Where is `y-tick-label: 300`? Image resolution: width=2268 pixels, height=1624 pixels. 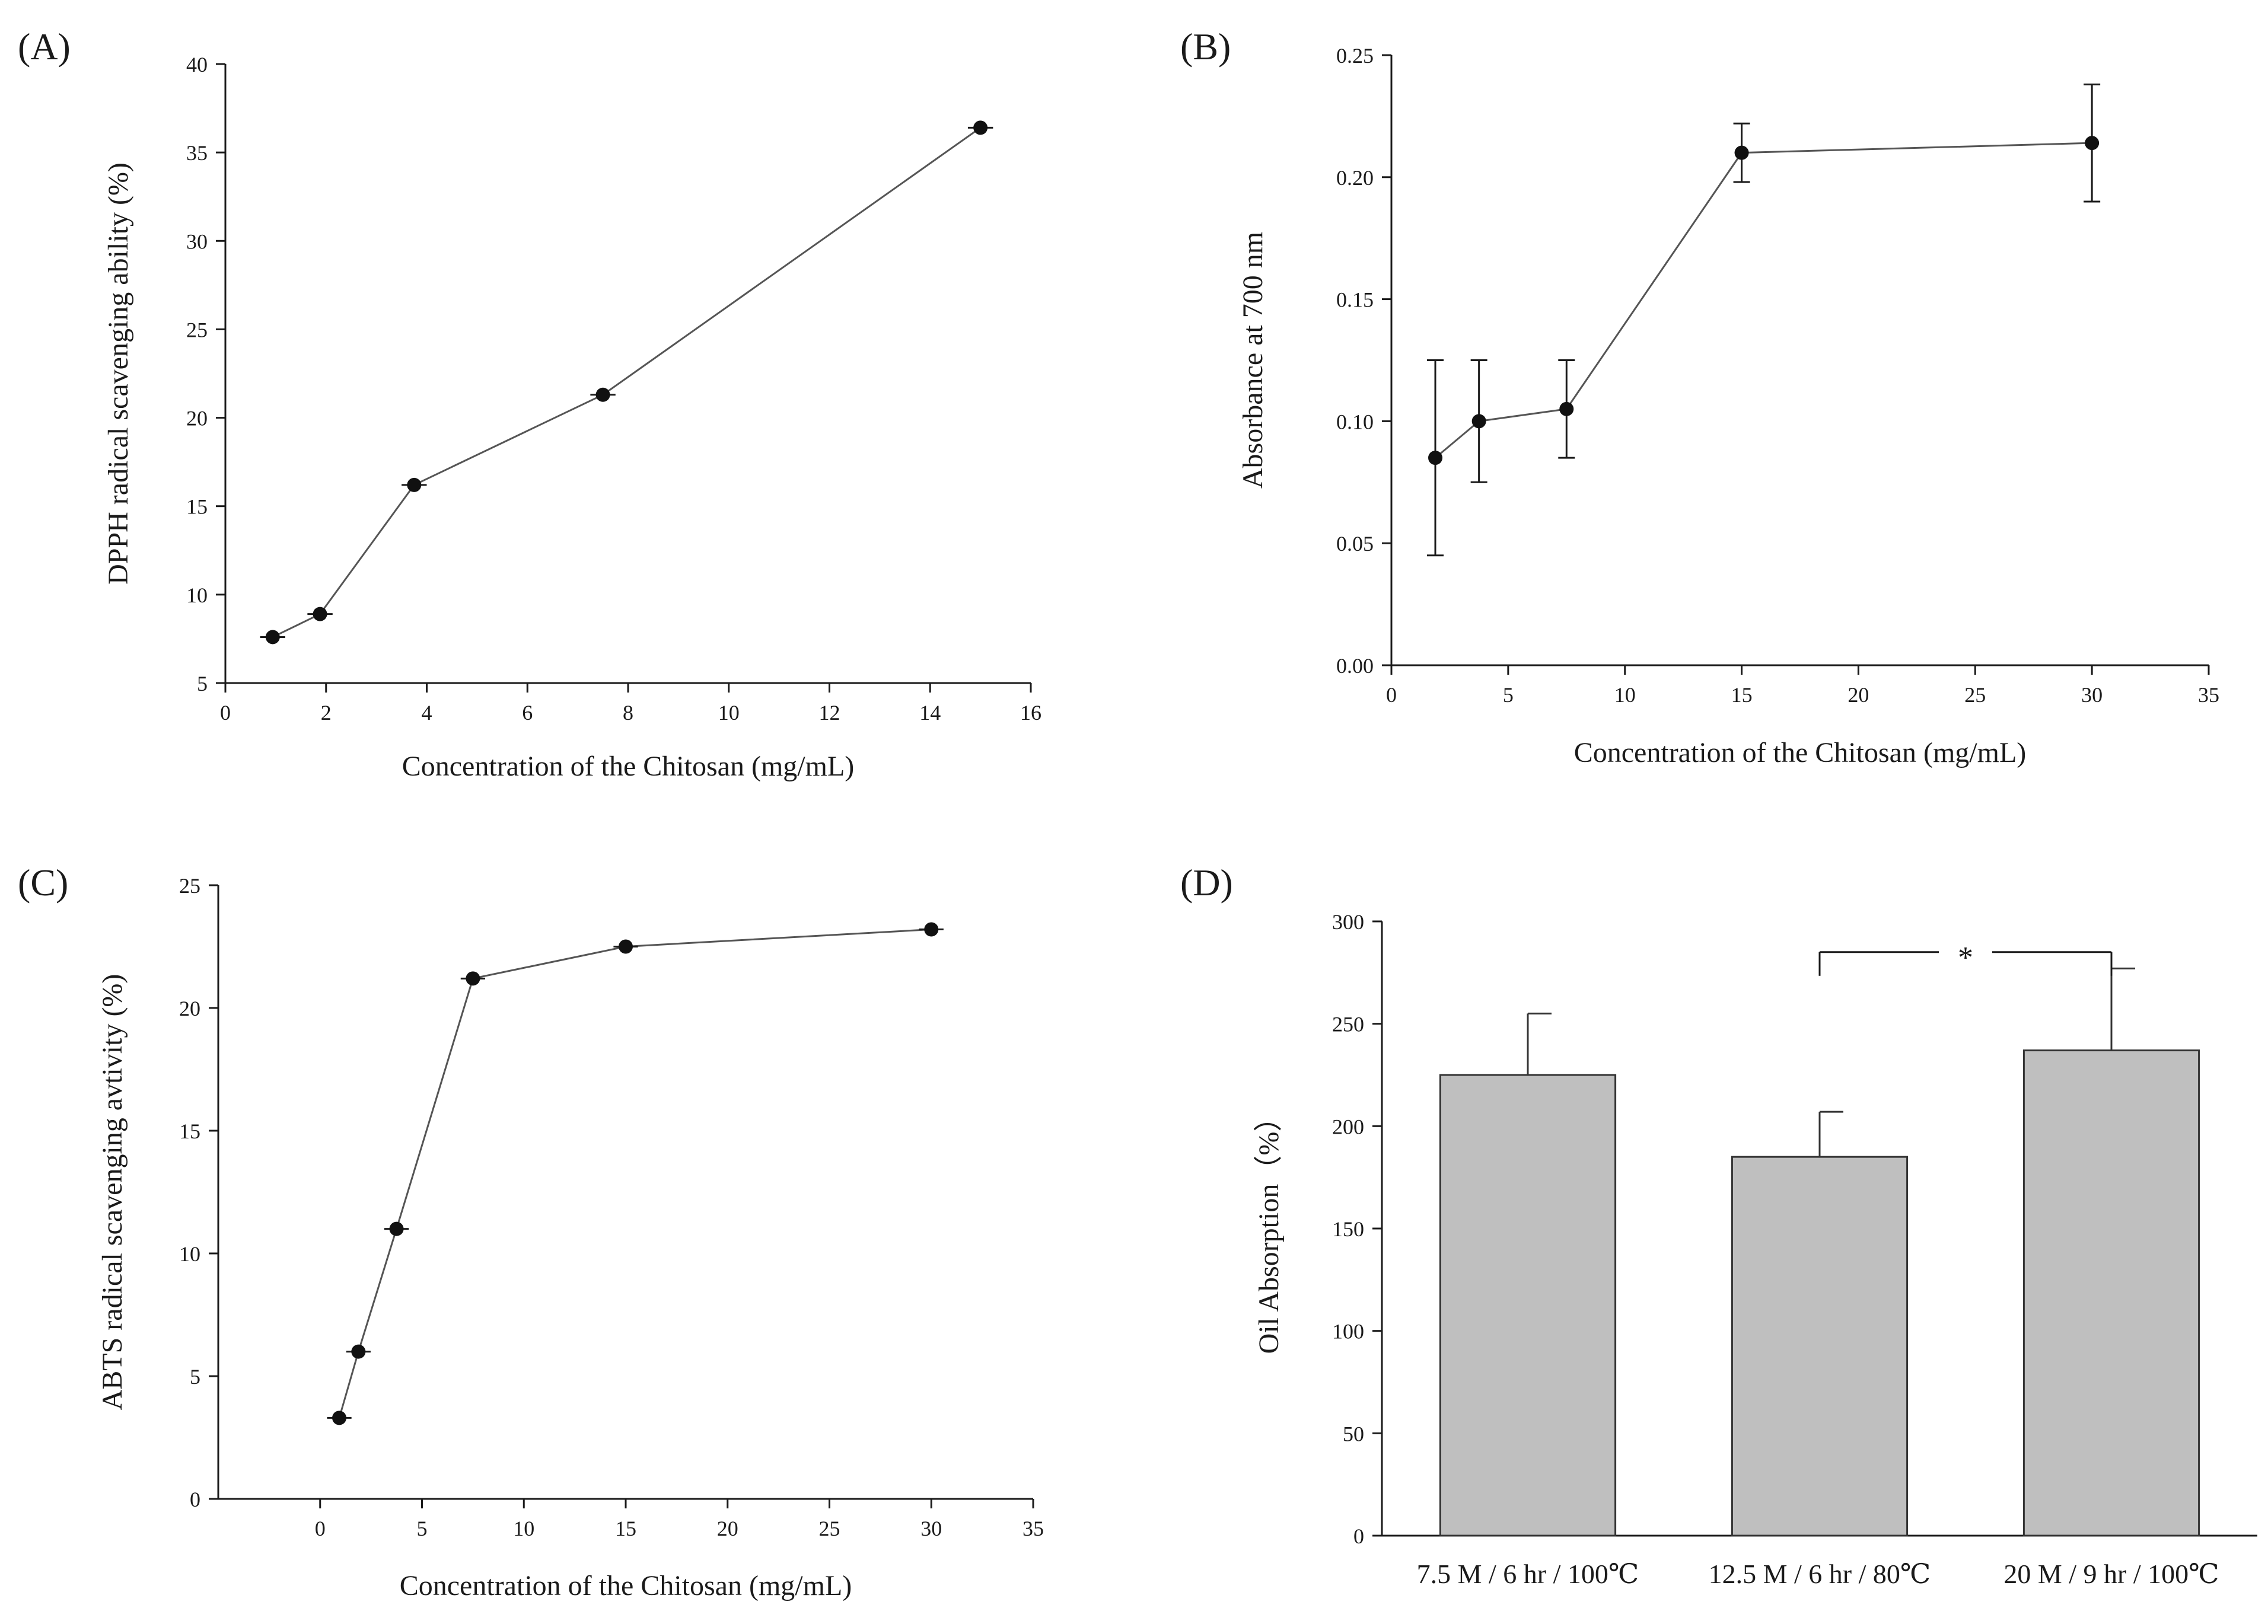 y-tick-label: 300 is located at coordinates (1348, 922).